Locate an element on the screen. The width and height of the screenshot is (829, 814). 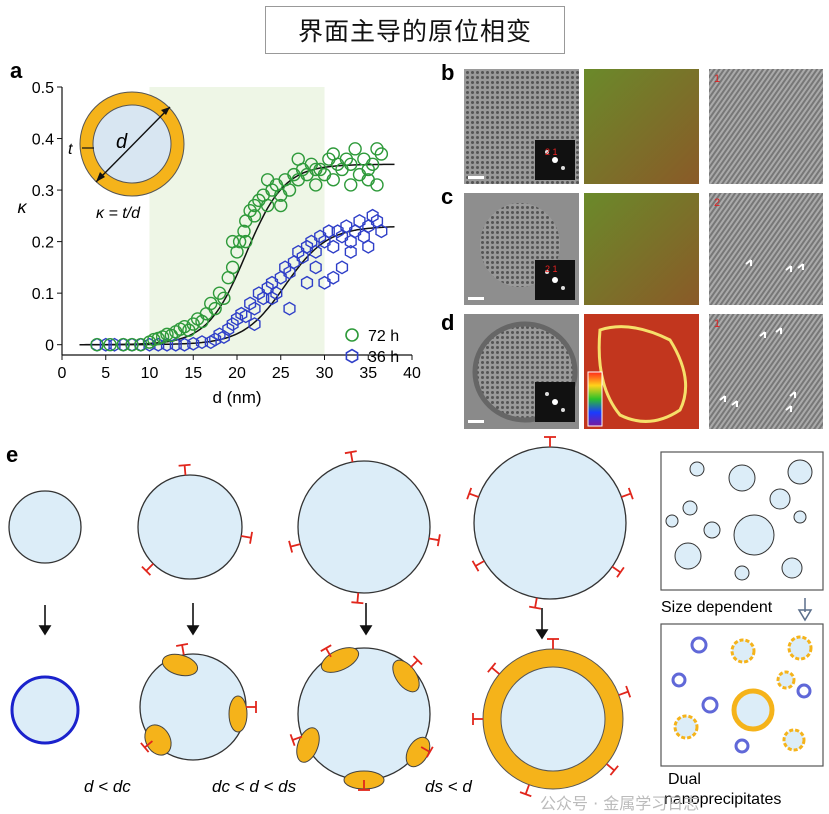
particle-xlarge is located at coordinates (550, 523).